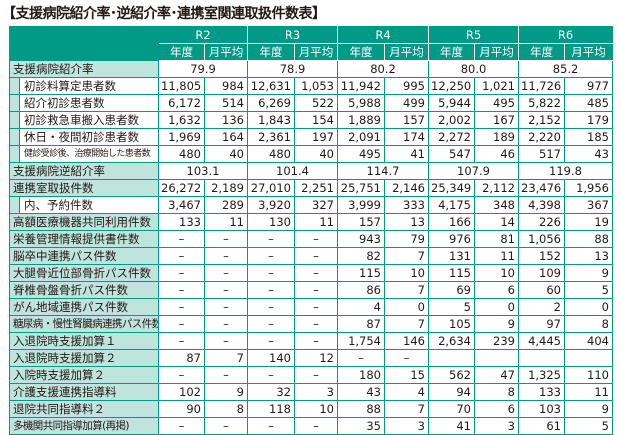 This screenshot has height=435, width=620. I want to click on cell-value: 109, so click(541, 273).